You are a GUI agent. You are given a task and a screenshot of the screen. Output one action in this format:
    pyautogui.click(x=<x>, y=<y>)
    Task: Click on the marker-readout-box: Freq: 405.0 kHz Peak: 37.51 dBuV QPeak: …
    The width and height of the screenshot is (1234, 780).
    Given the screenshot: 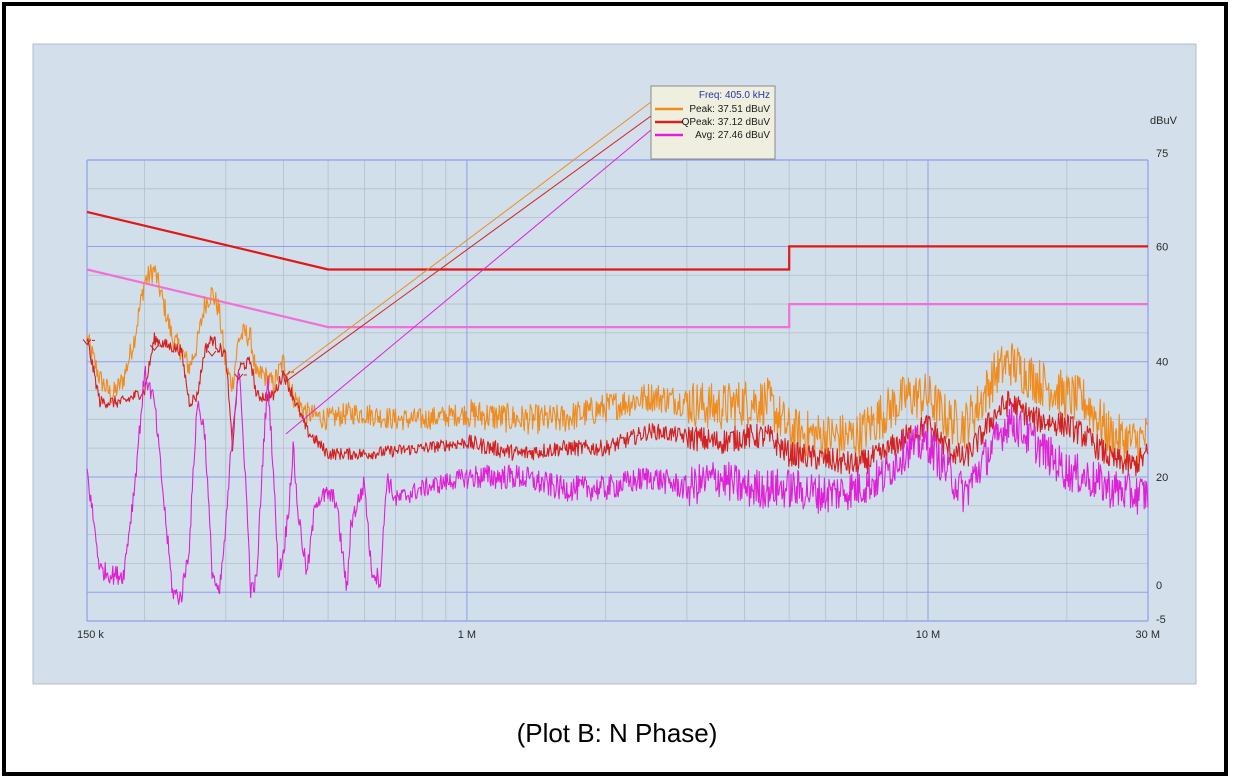 What is the action you would take?
    pyautogui.click(x=713, y=122)
    